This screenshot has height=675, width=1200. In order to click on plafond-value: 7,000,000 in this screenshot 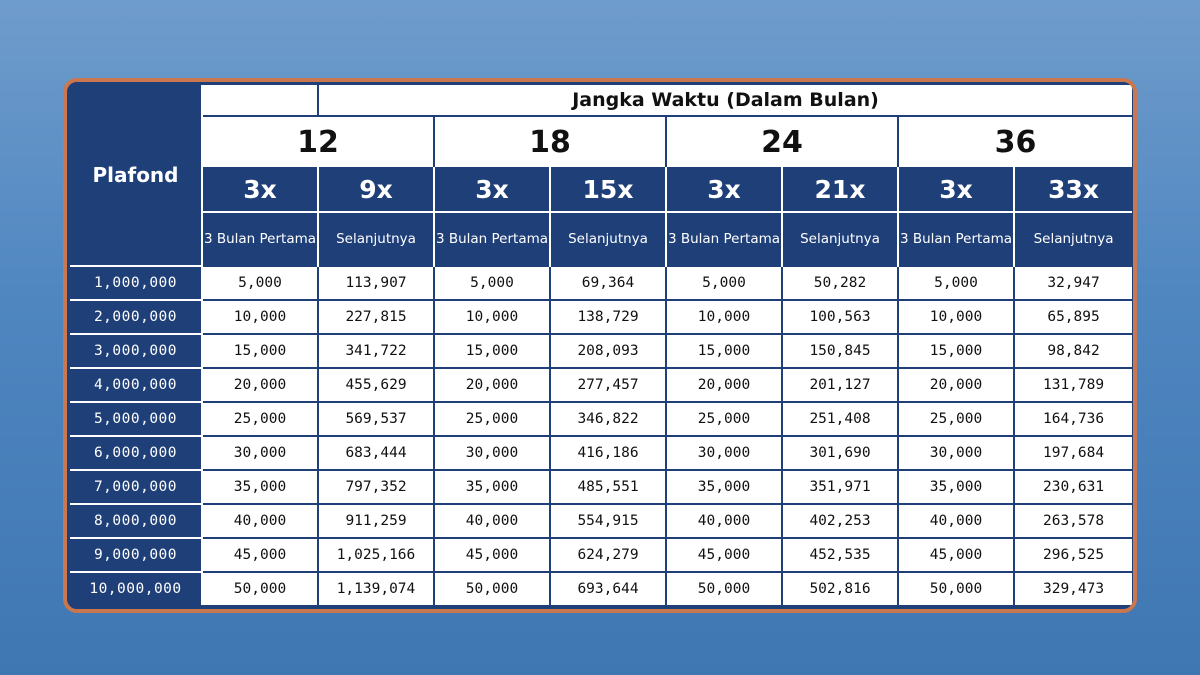, I will do `click(136, 486)`.